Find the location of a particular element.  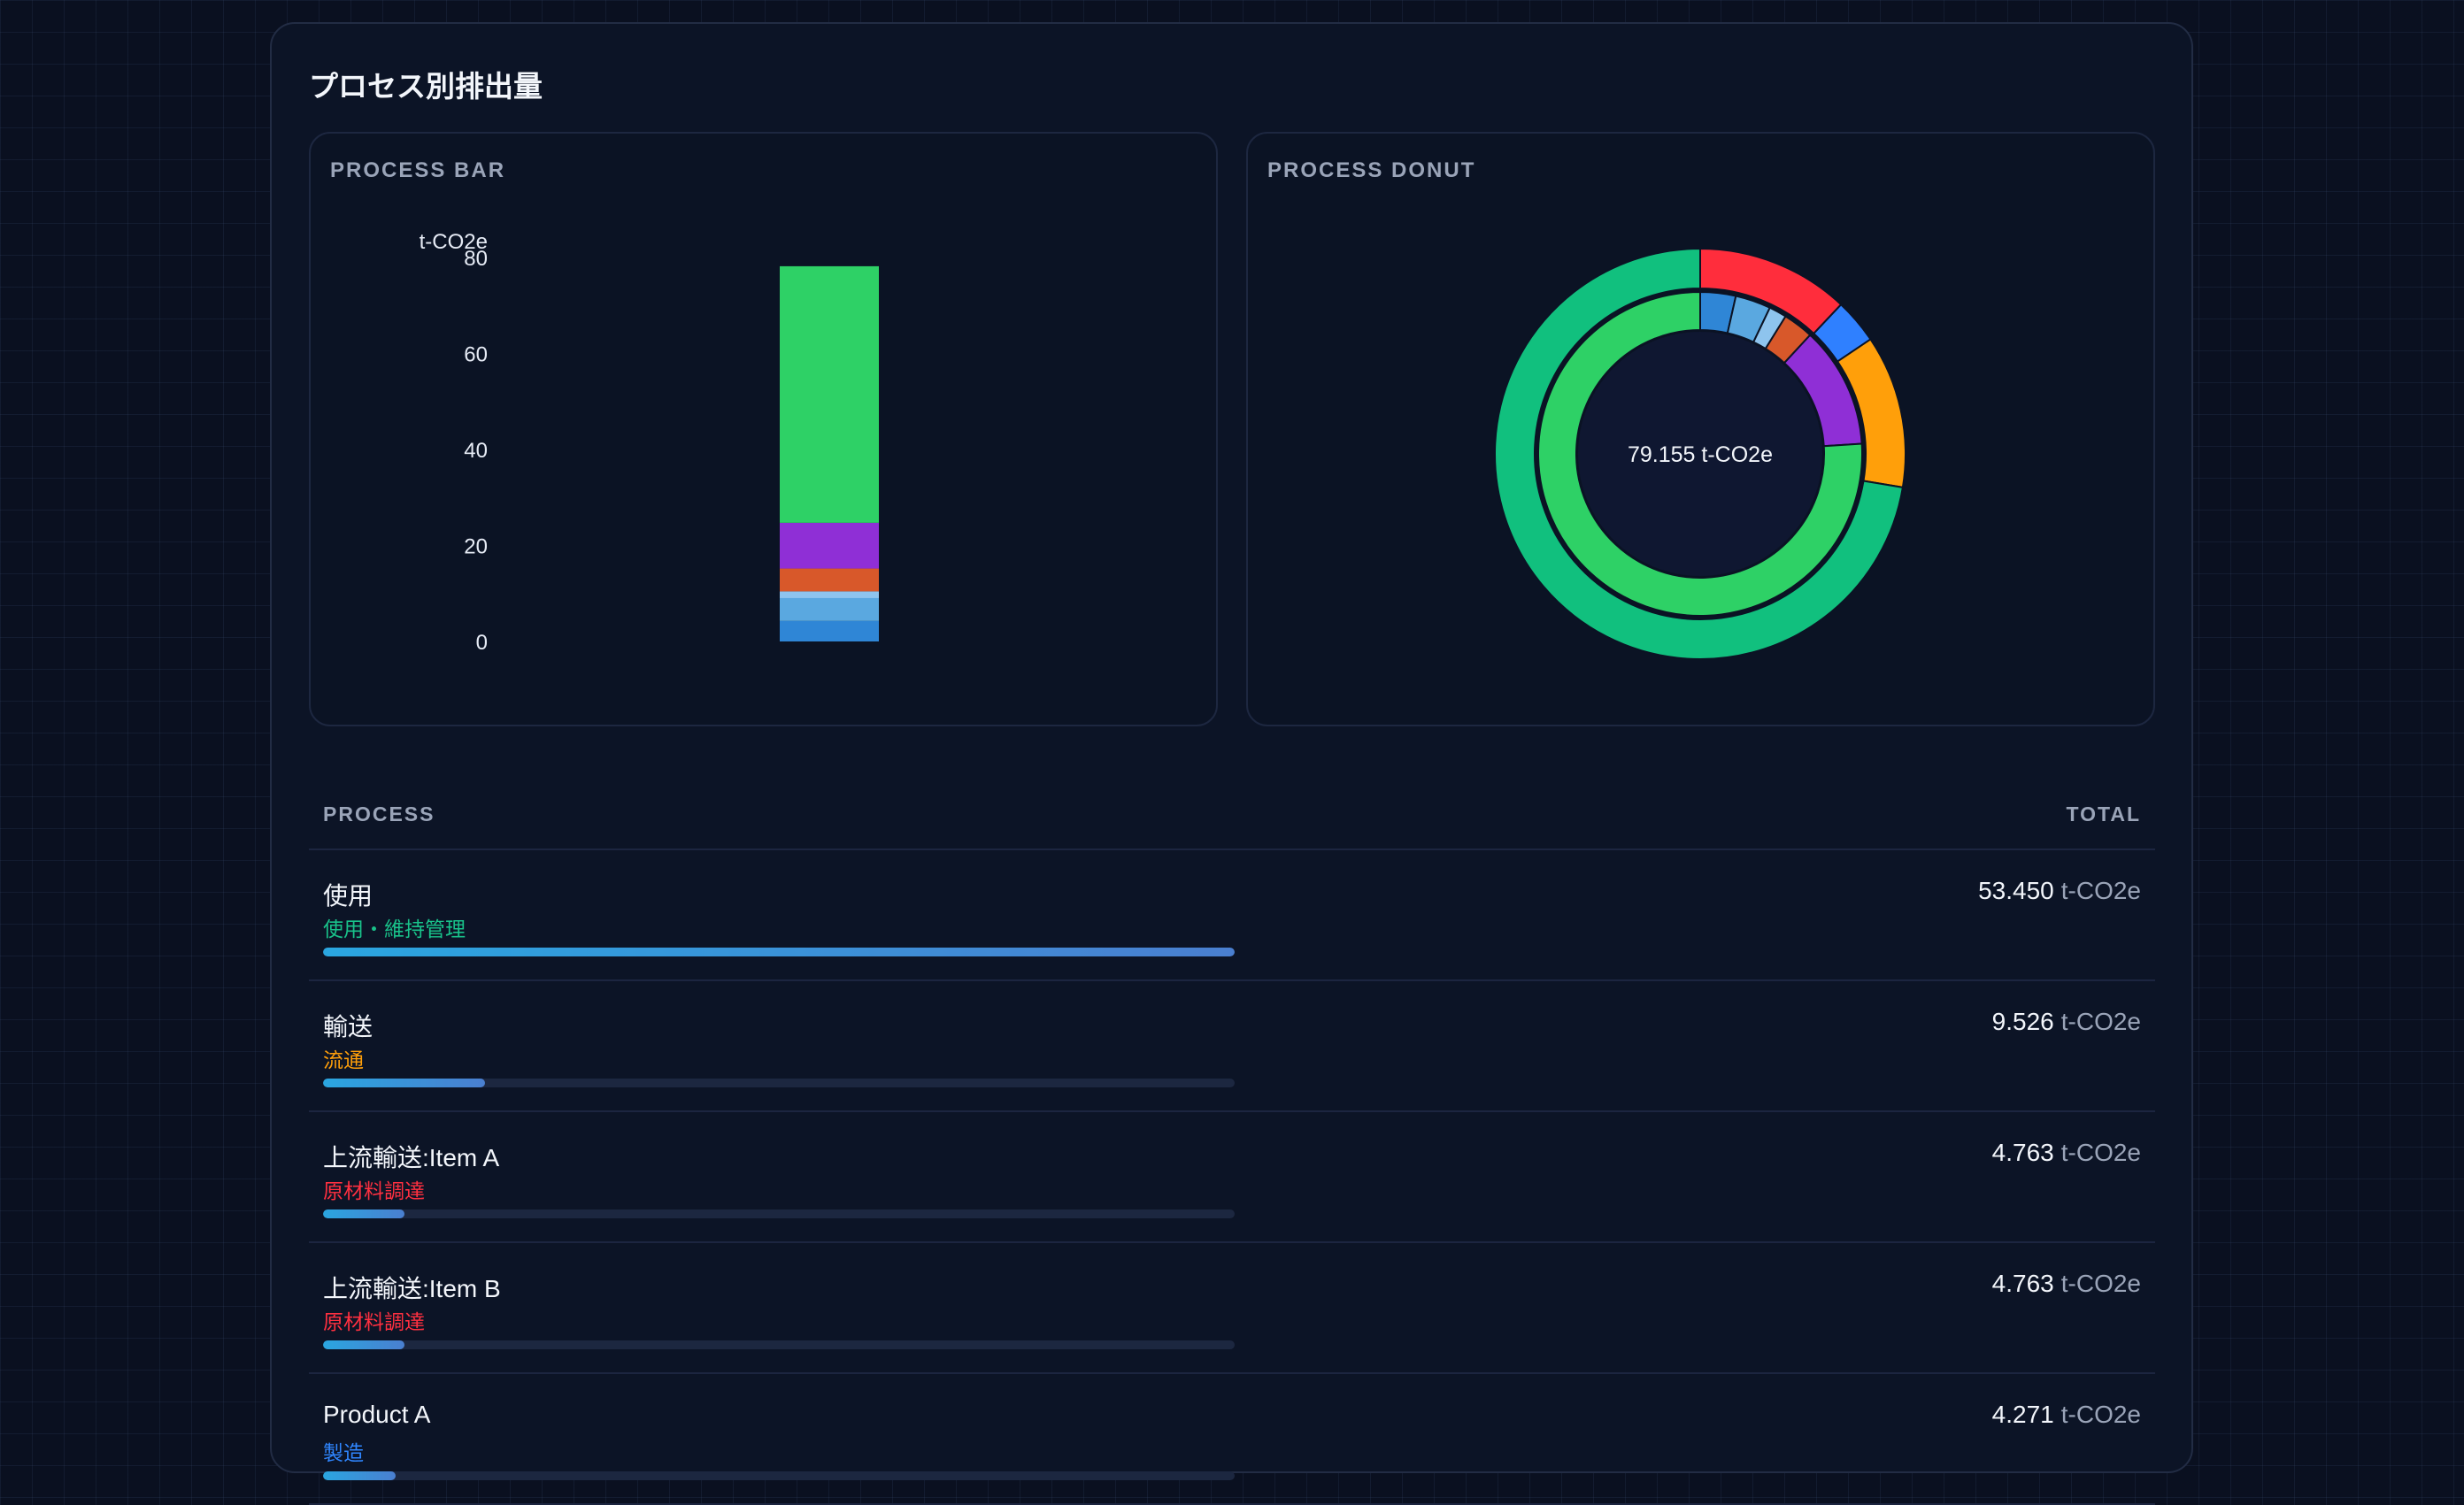

process-donut-label: PROCESS DONUT is located at coordinates (1371, 170).